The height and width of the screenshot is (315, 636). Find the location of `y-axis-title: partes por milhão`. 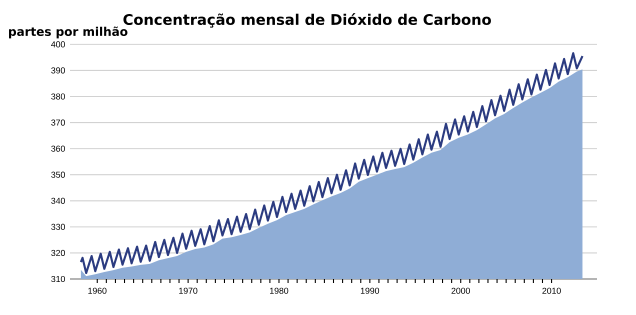

y-axis-title: partes por milhão is located at coordinates (68, 32).